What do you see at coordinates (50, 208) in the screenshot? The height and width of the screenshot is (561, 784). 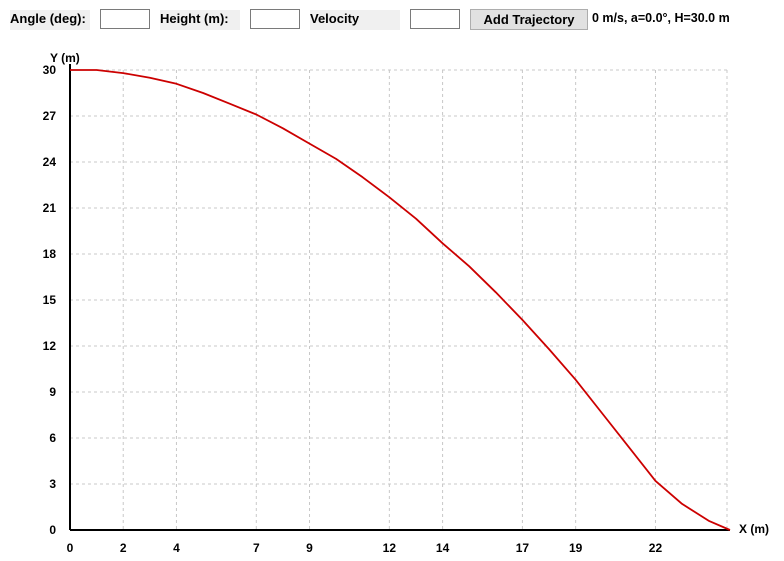 I see `y-tick-label: 21` at bounding box center [50, 208].